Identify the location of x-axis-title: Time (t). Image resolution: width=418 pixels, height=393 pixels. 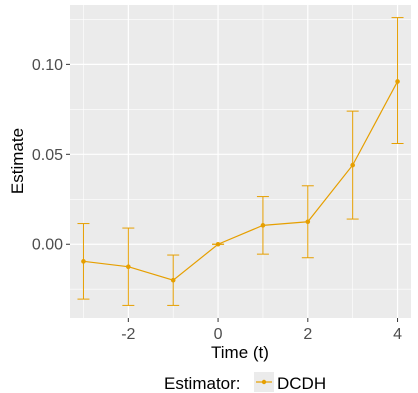
(240, 352).